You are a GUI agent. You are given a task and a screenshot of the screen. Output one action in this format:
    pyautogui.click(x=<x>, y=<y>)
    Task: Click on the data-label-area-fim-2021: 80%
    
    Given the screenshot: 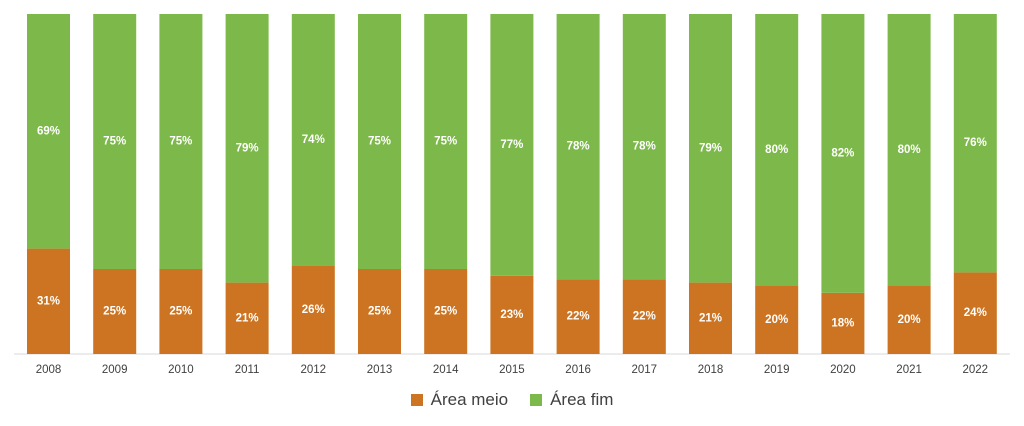 What is the action you would take?
    pyautogui.click(x=909, y=150)
    